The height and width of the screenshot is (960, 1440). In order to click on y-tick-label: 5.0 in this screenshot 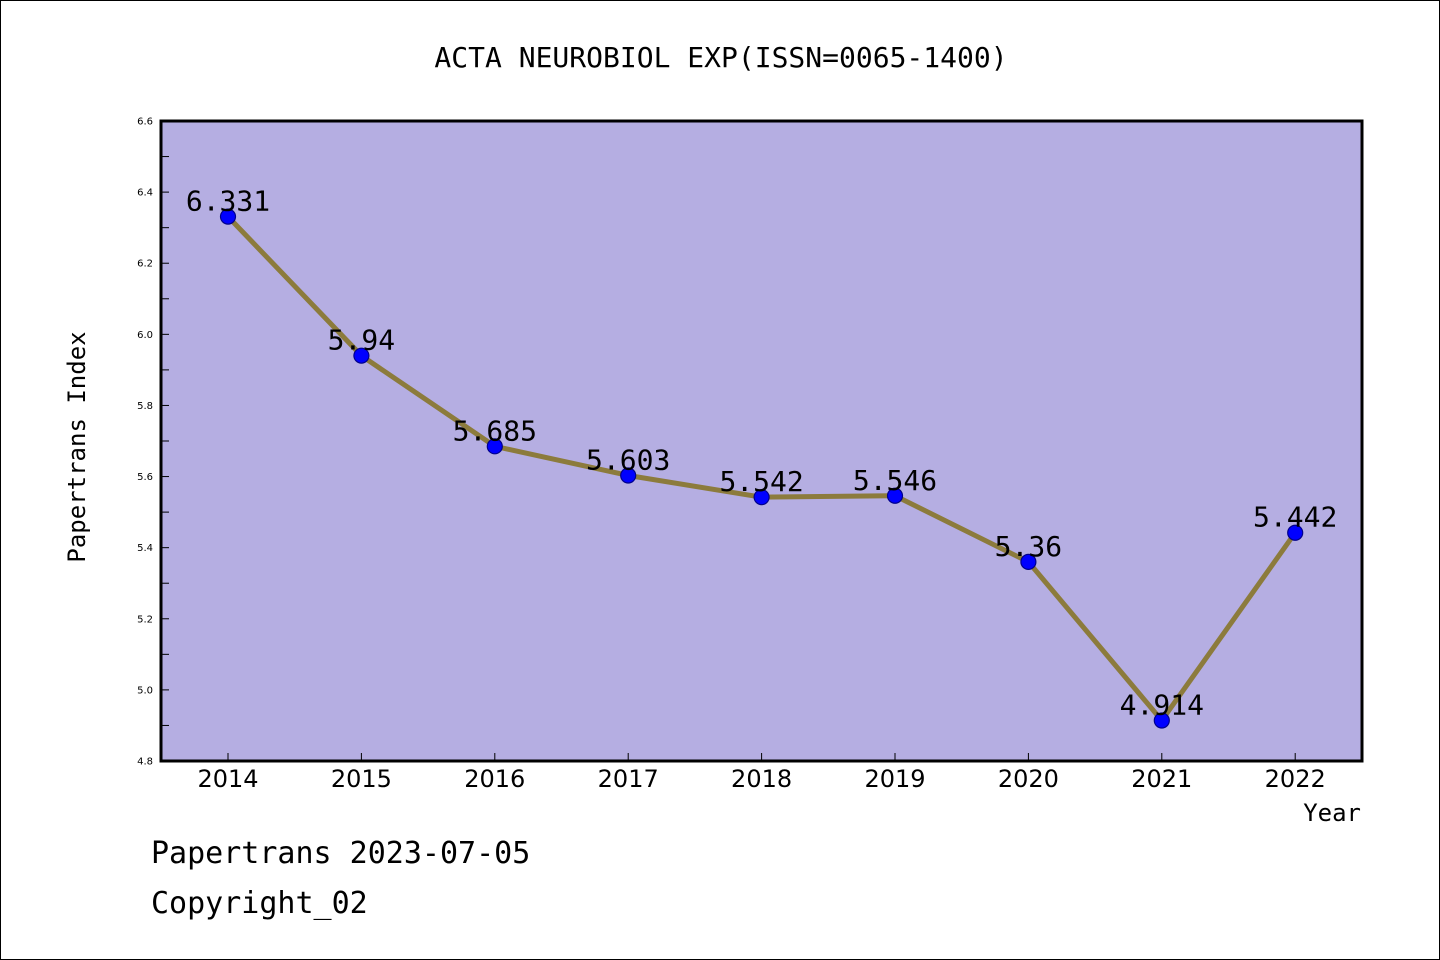, I will do `click(145, 690)`.